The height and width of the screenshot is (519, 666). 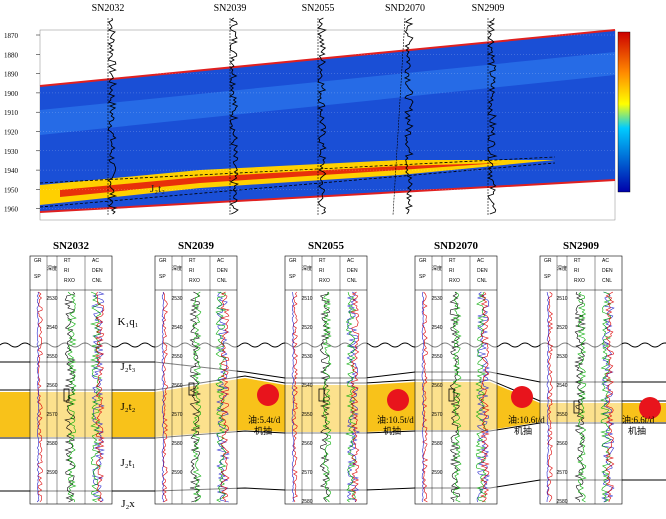 What do you see at coordinates (176, 299) in the screenshot?
I see `depth-tick-label: 2530` at bounding box center [176, 299].